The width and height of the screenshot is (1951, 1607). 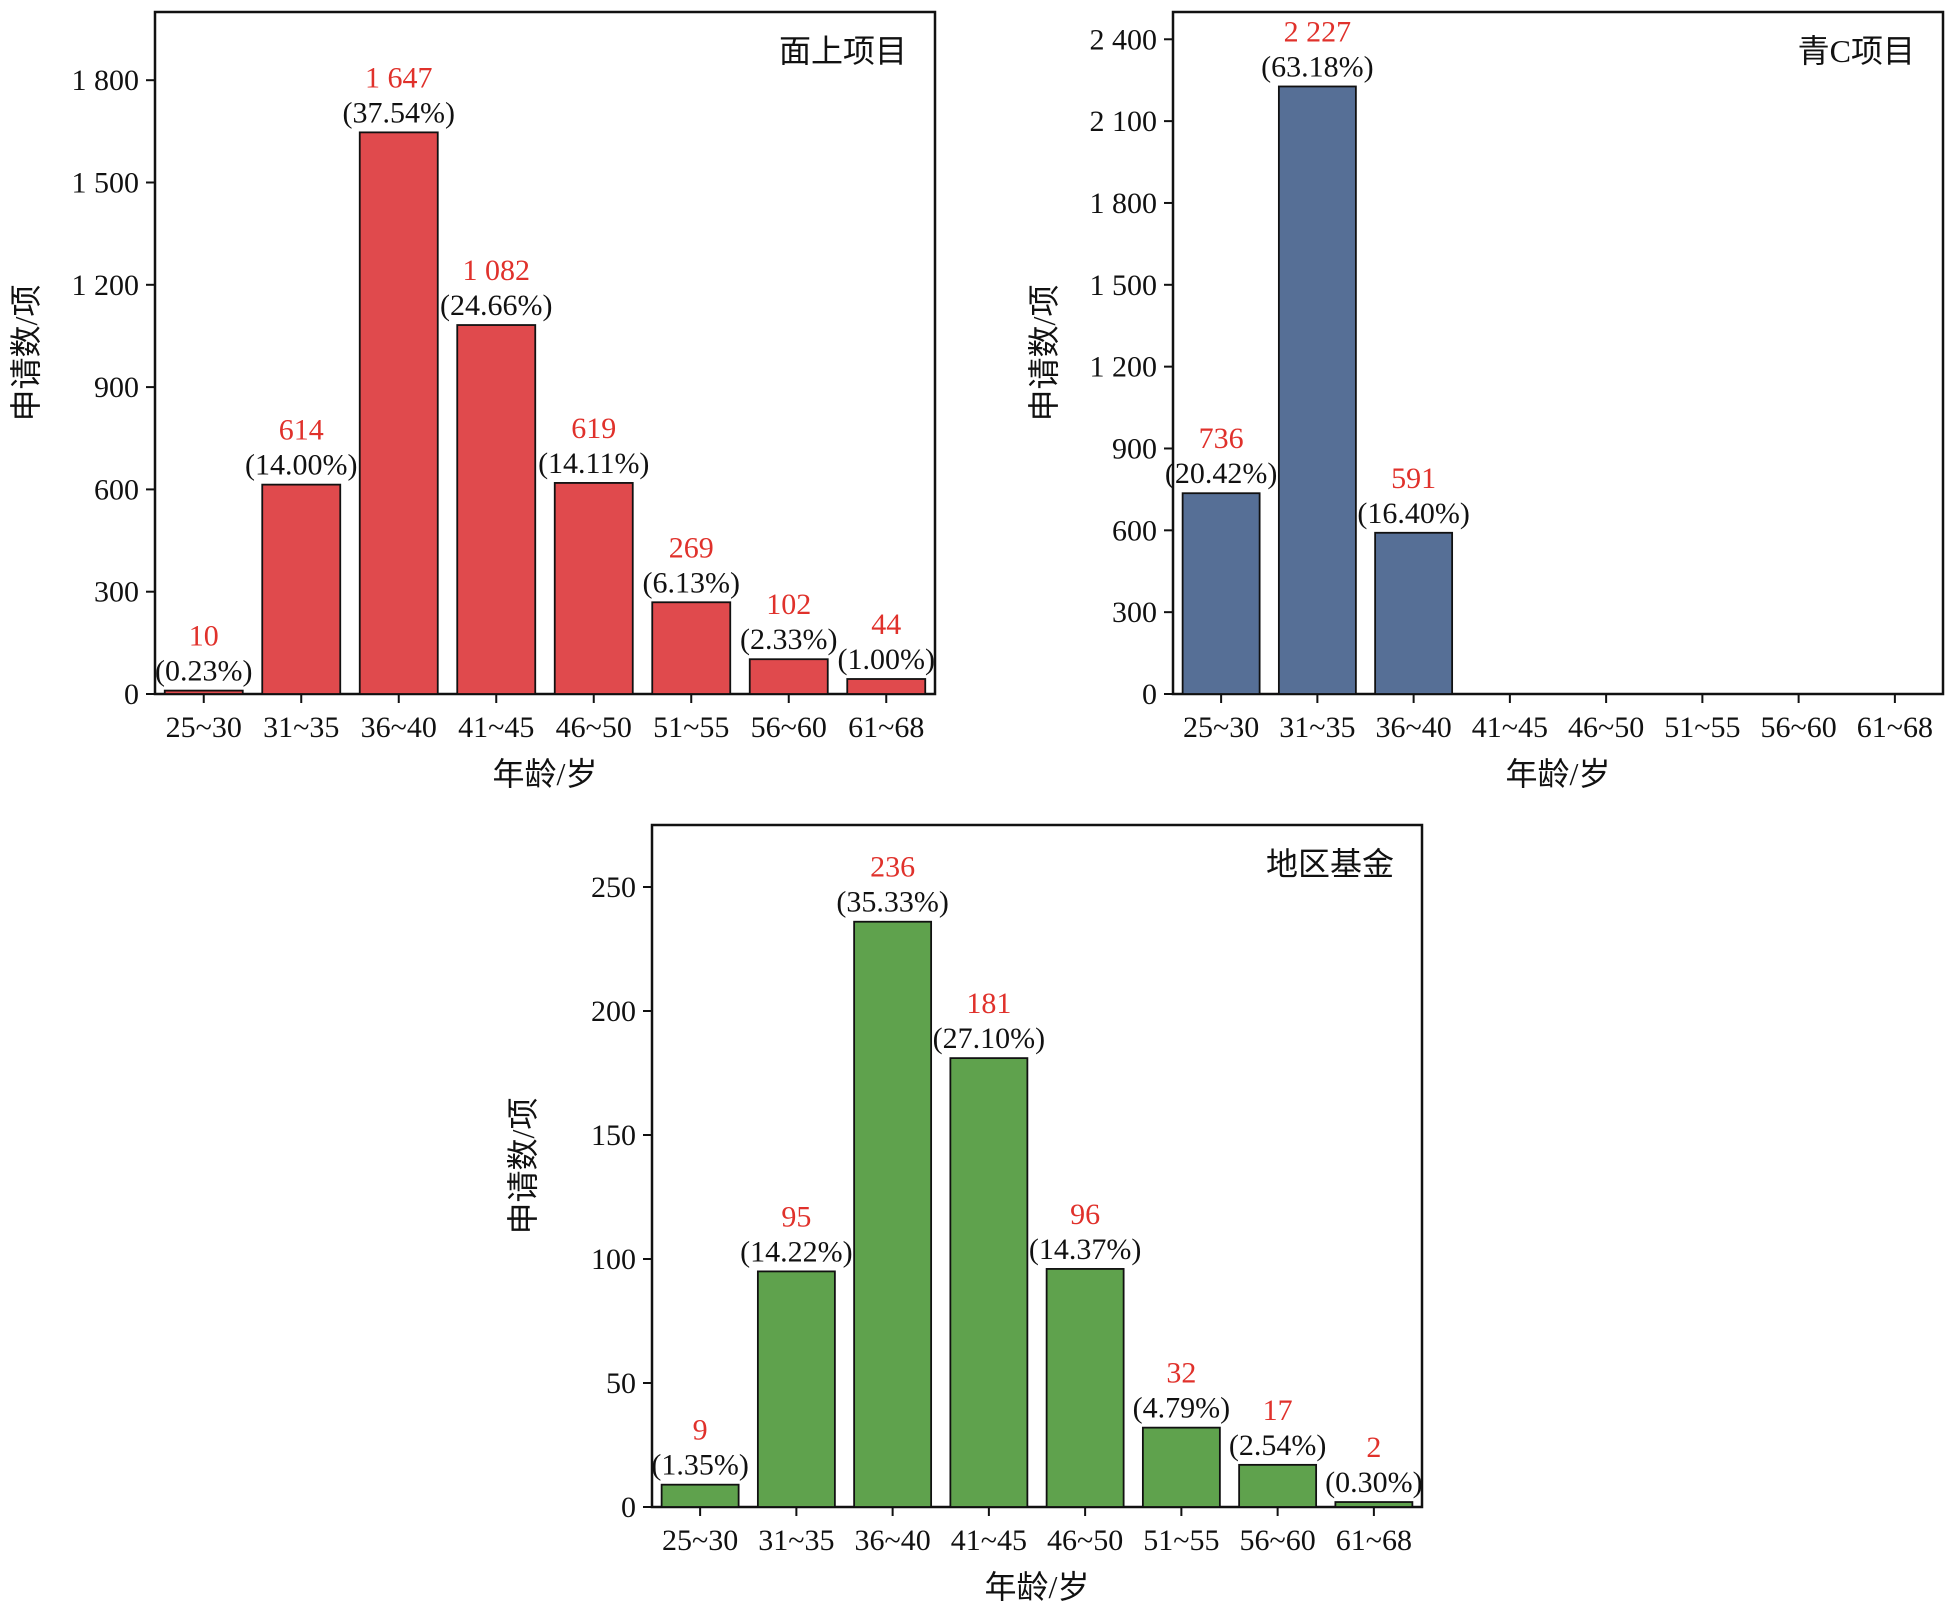 I want to click on count-label: 102, so click(x=788, y=604).